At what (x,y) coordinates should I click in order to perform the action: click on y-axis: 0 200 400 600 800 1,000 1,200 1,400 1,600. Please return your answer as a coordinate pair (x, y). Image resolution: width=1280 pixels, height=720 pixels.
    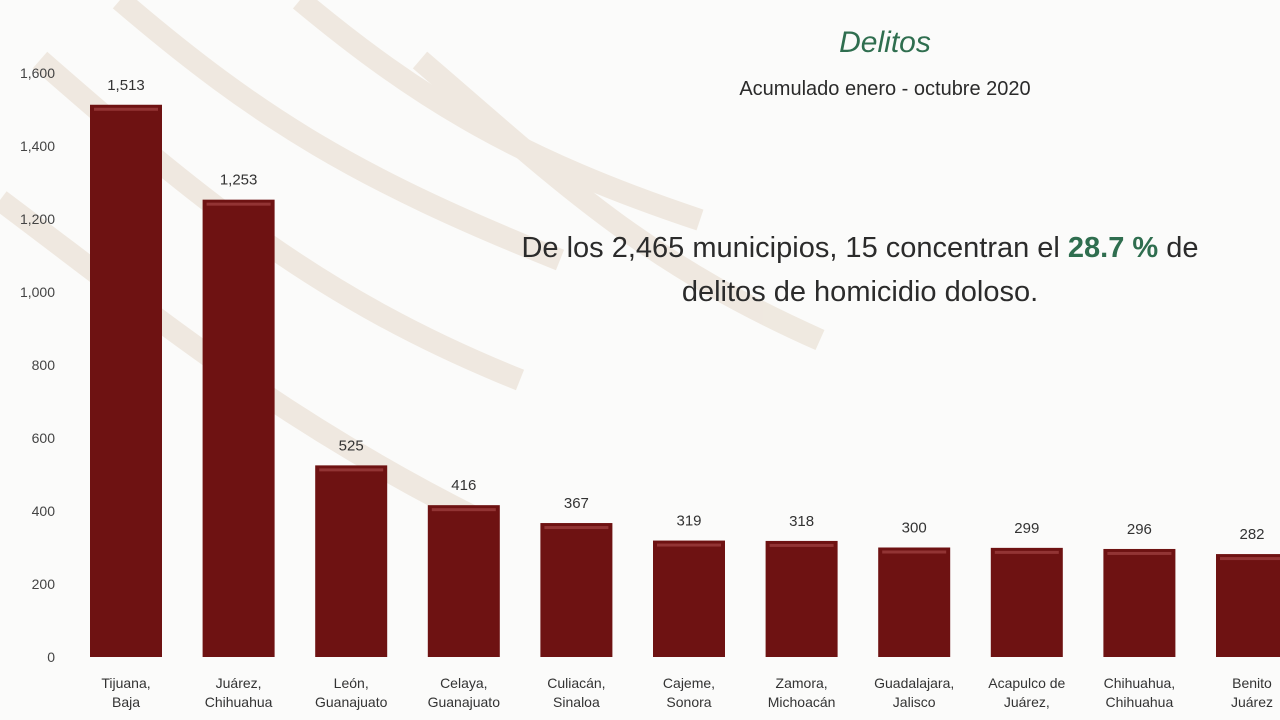
    Looking at the image, I should click on (37, 365).